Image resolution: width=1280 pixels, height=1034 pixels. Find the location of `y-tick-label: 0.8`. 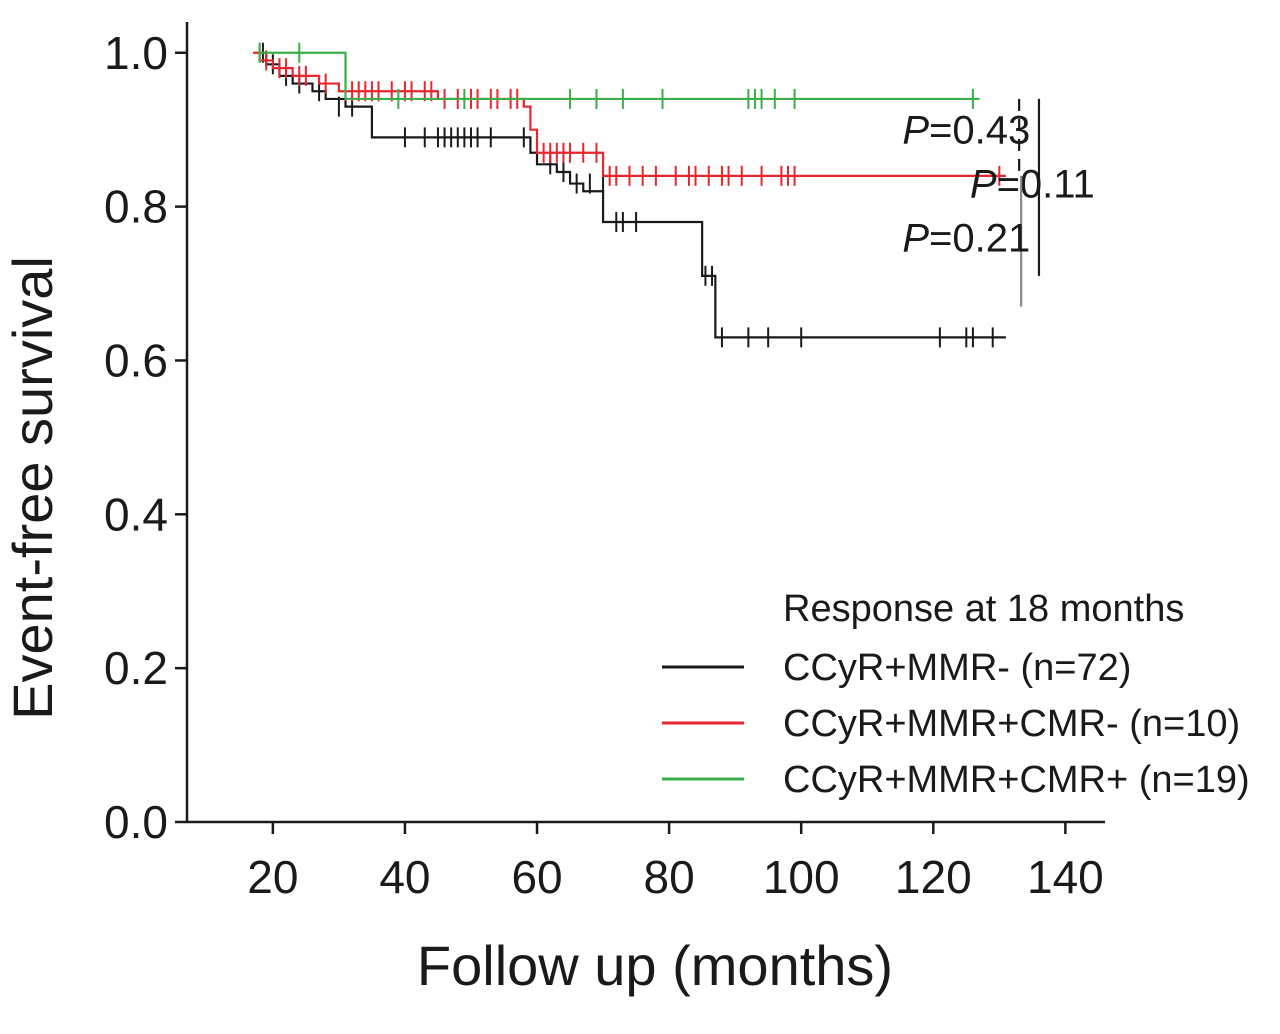

y-tick-label: 0.8 is located at coordinates (136, 207).